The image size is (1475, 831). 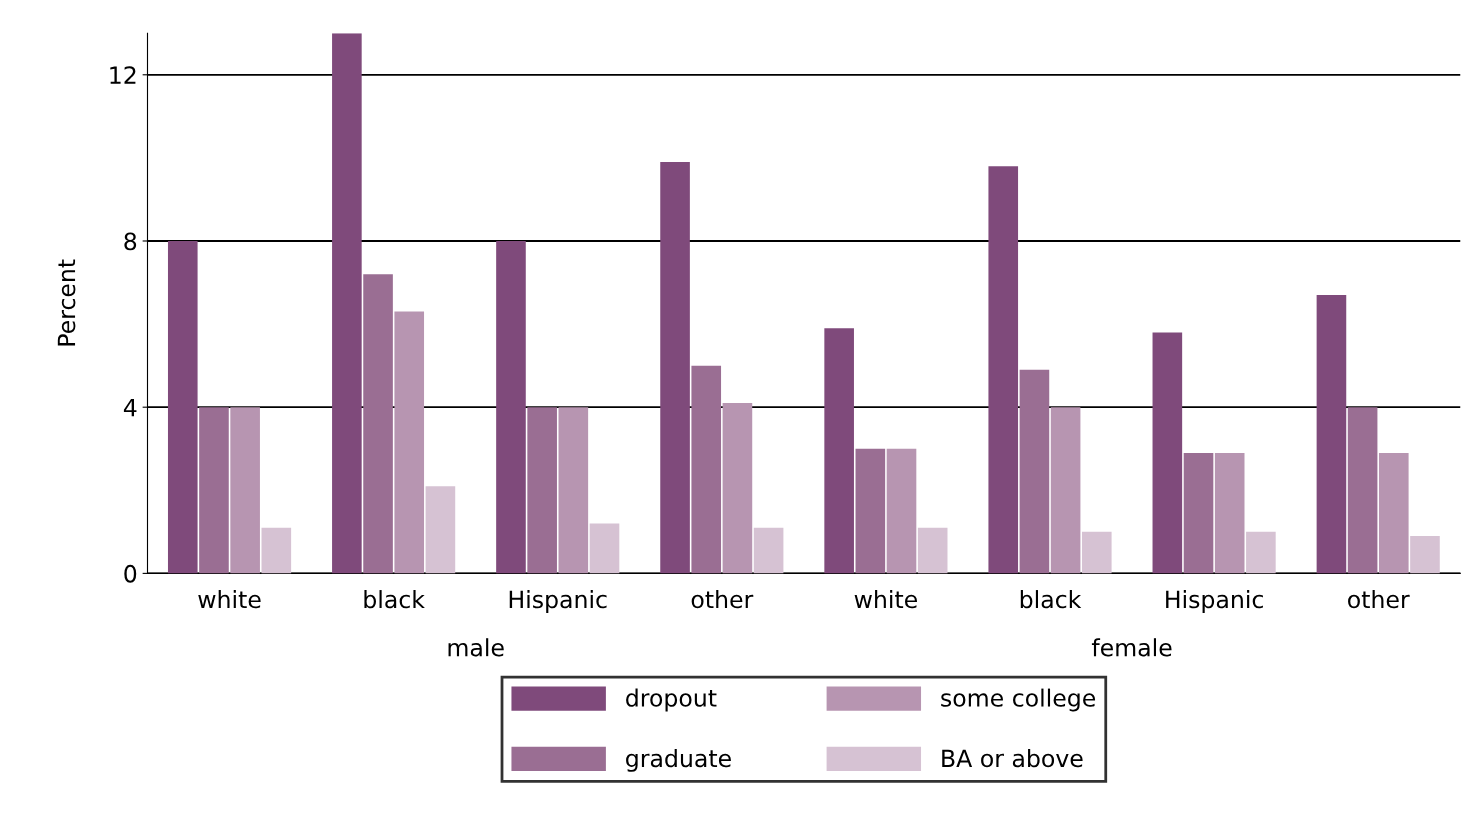 I want to click on legend-label: BA or above, so click(x=1012, y=758).